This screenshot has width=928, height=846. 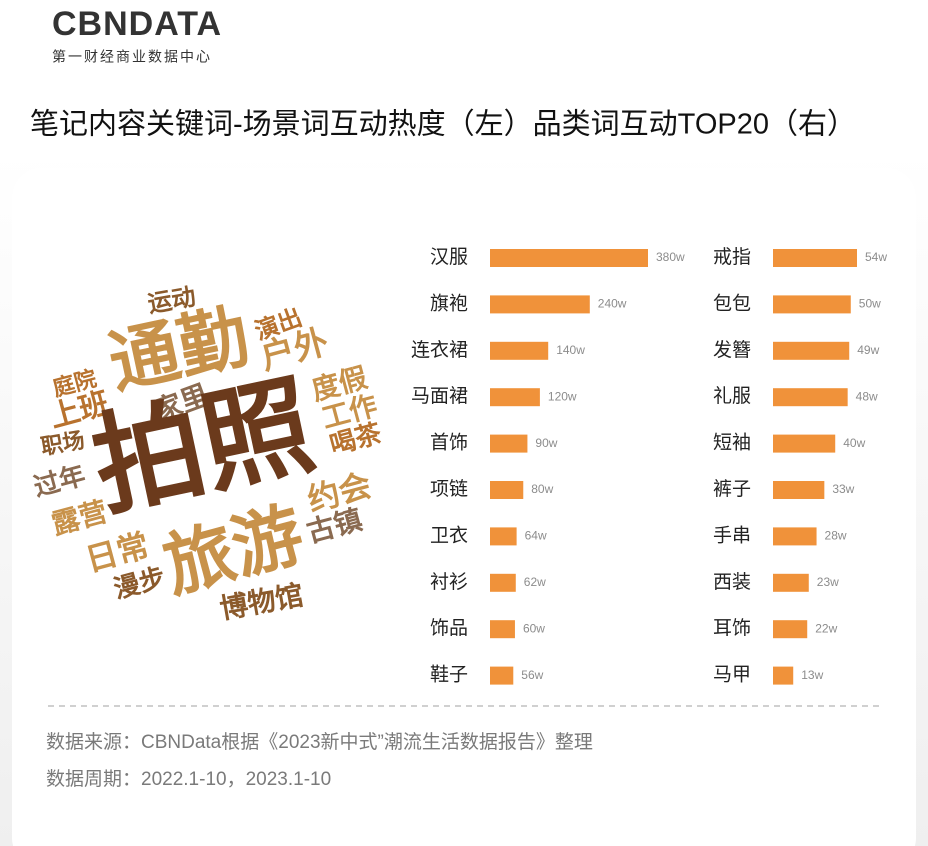 What do you see at coordinates (732, 535) in the screenshot?
I see `category-label: 手串` at bounding box center [732, 535].